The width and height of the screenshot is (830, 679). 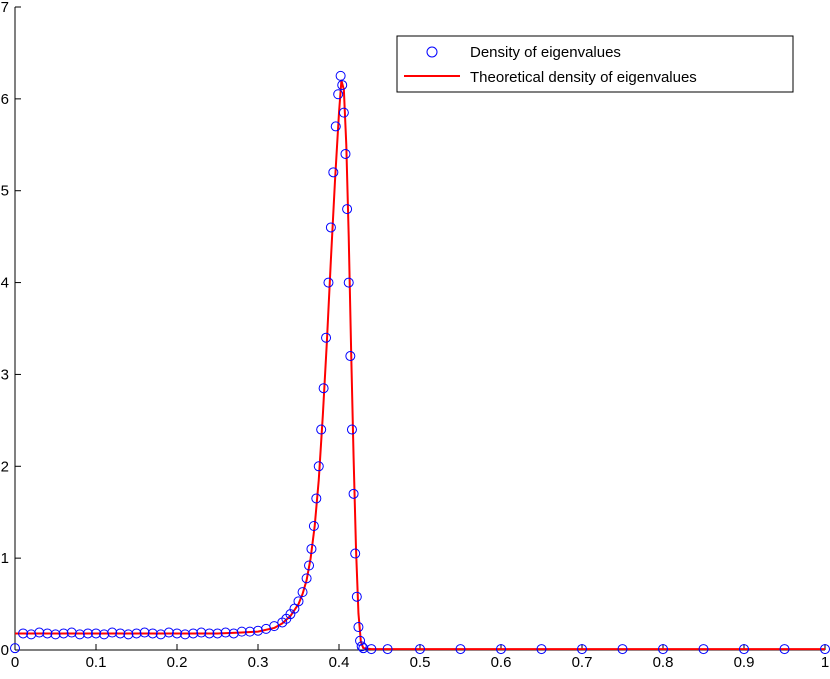 I want to click on x-tick-label: 0.2, so click(x=177, y=662).